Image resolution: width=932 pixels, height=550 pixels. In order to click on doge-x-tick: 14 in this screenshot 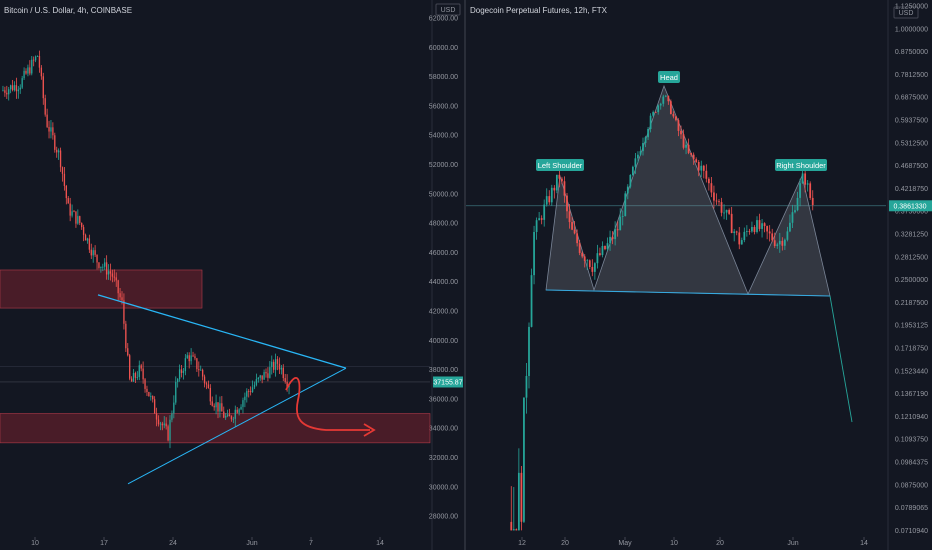, I will do `click(864, 543)`.